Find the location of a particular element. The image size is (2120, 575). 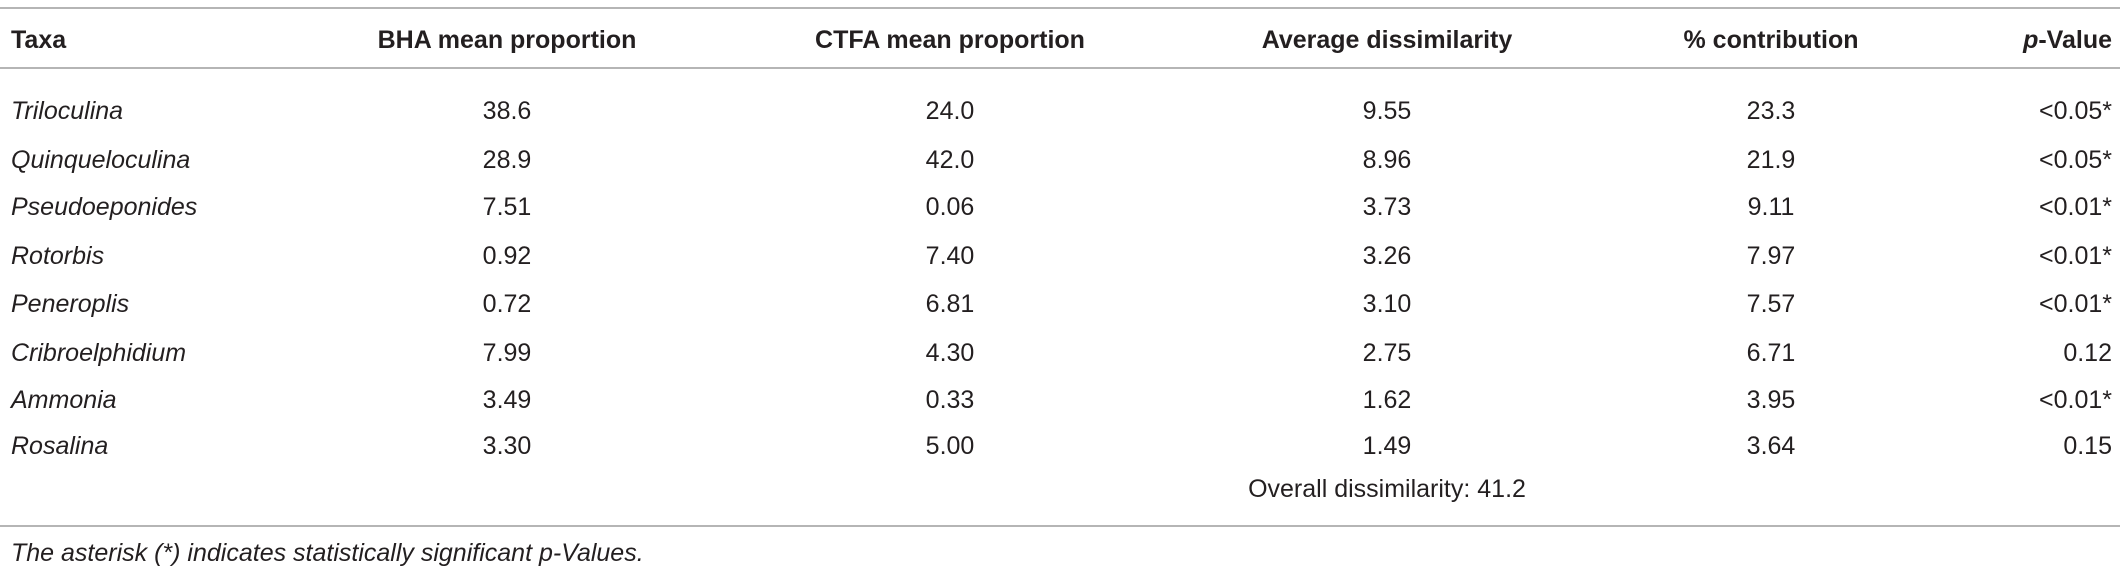

header-italic: p is located at coordinates (2031, 40).